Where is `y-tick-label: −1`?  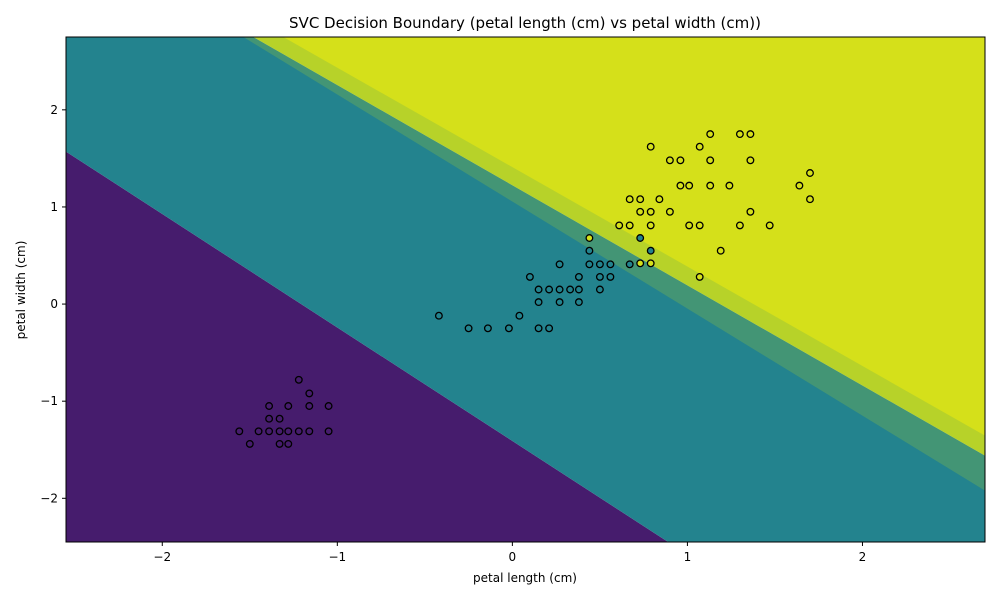 y-tick-label: −1 is located at coordinates (49, 401).